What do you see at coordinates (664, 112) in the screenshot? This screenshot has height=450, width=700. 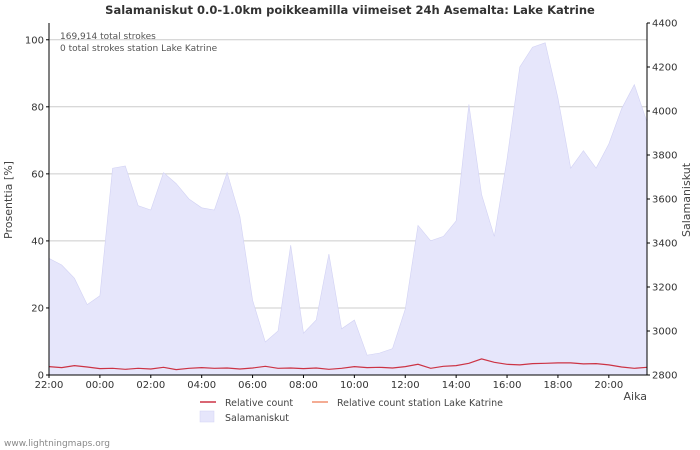 I see `y-right-tick-label-4000: 4000` at bounding box center [664, 112].